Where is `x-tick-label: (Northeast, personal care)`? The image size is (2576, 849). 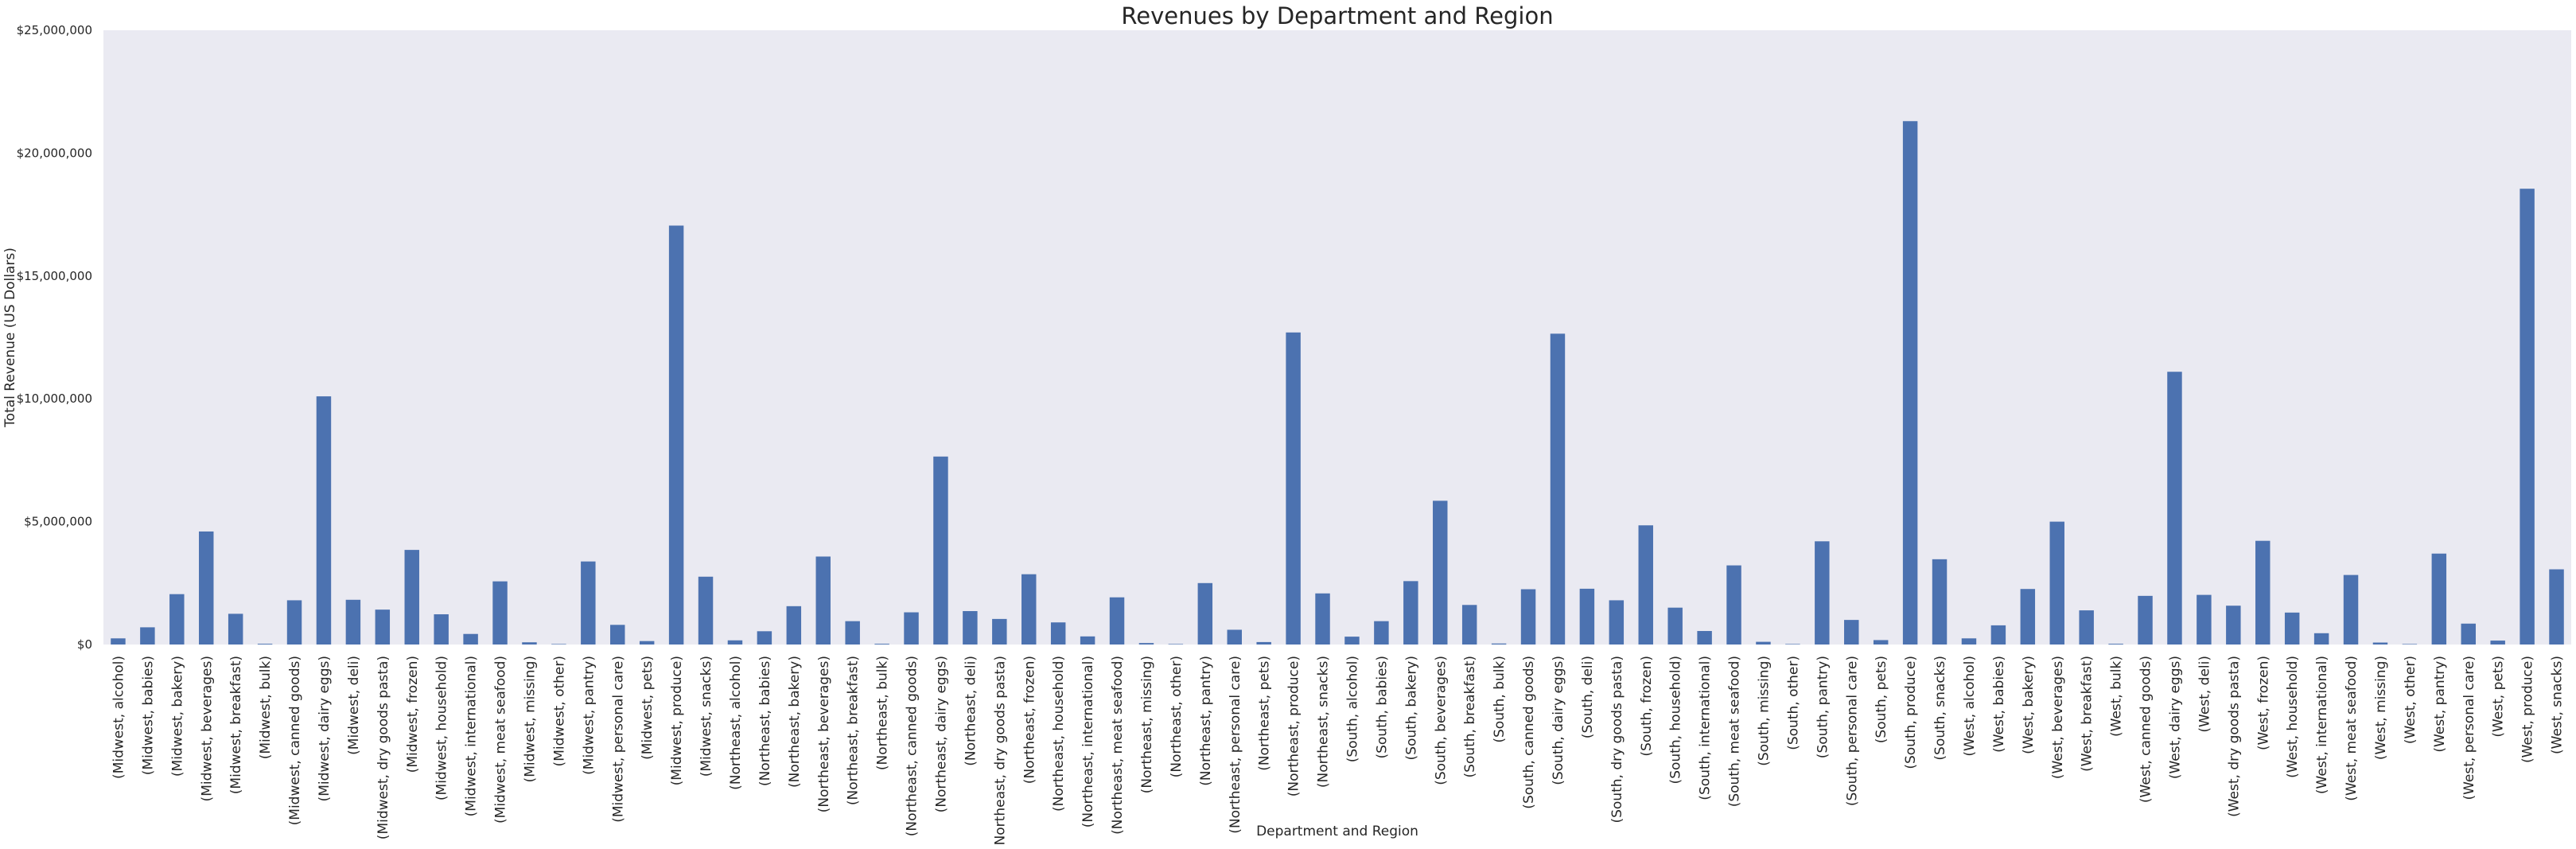
x-tick-label: (Northeast, personal care) is located at coordinates (1236, 745).